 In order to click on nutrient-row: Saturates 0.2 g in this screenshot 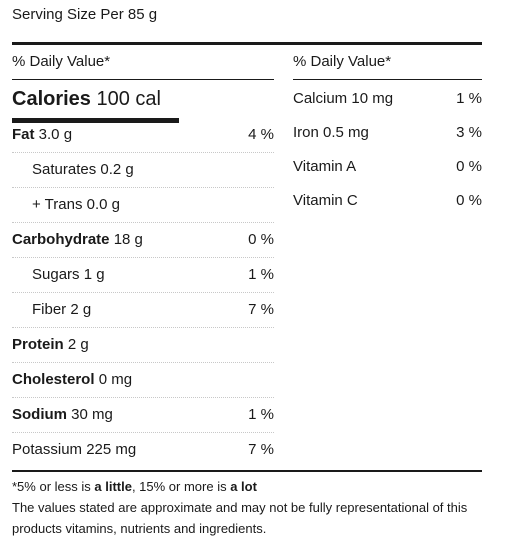, I will do `click(143, 170)`.